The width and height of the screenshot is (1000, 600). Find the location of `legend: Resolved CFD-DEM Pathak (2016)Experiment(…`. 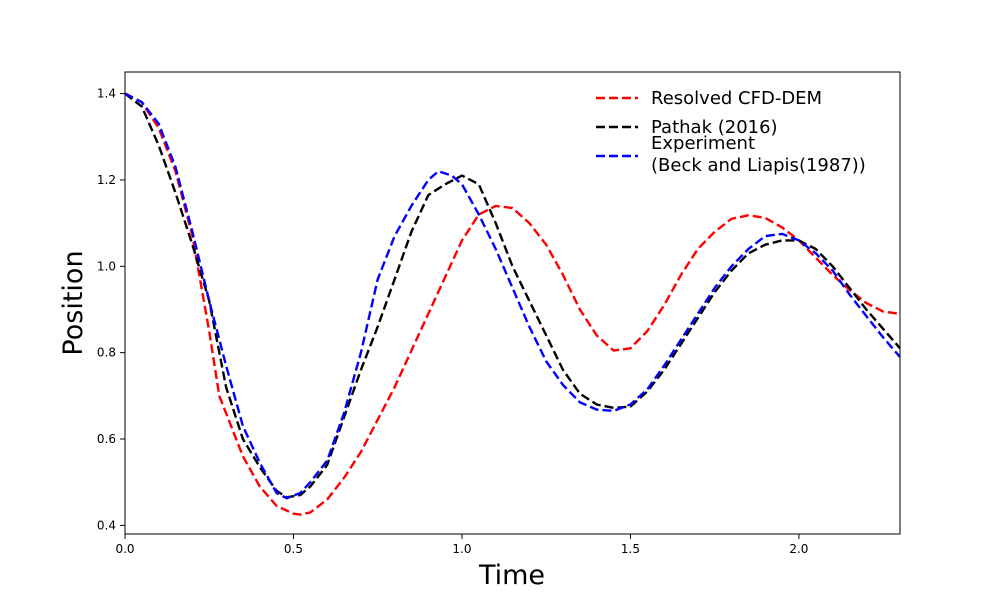

legend: Resolved CFD-DEM Pathak (2016)Experiment(… is located at coordinates (731, 132).